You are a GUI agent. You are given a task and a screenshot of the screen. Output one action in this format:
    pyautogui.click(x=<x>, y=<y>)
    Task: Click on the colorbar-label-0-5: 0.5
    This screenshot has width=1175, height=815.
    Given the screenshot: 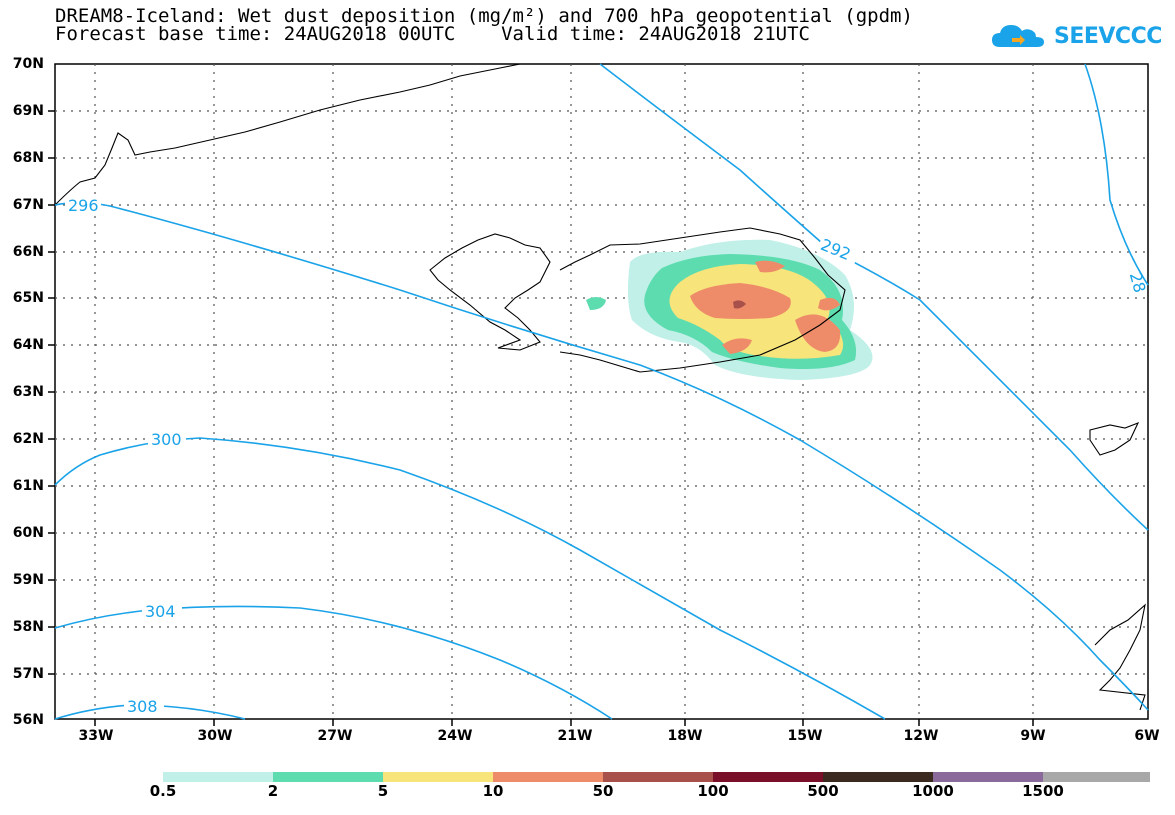 What is the action you would take?
    pyautogui.click(x=163, y=791)
    